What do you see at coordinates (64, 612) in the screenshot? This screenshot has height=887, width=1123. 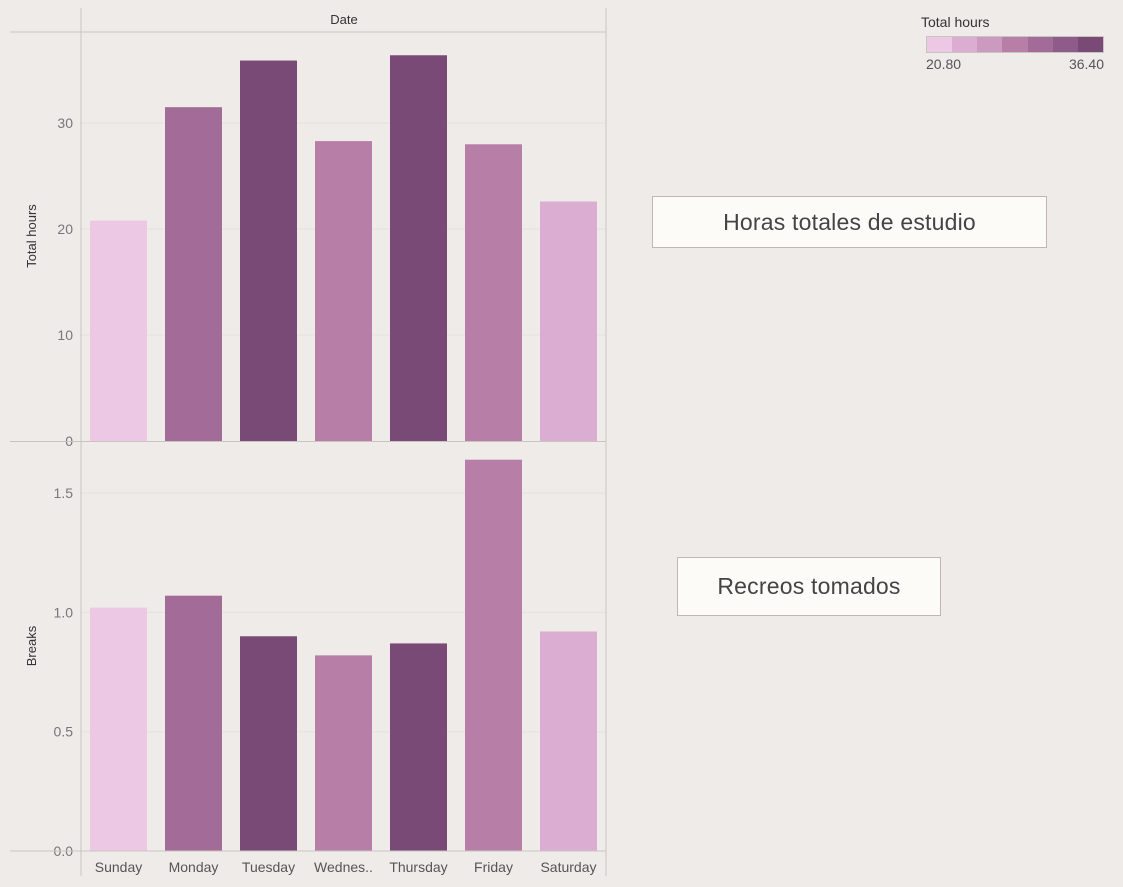 I see `breaks-y-tick-label: 1.0` at bounding box center [64, 612].